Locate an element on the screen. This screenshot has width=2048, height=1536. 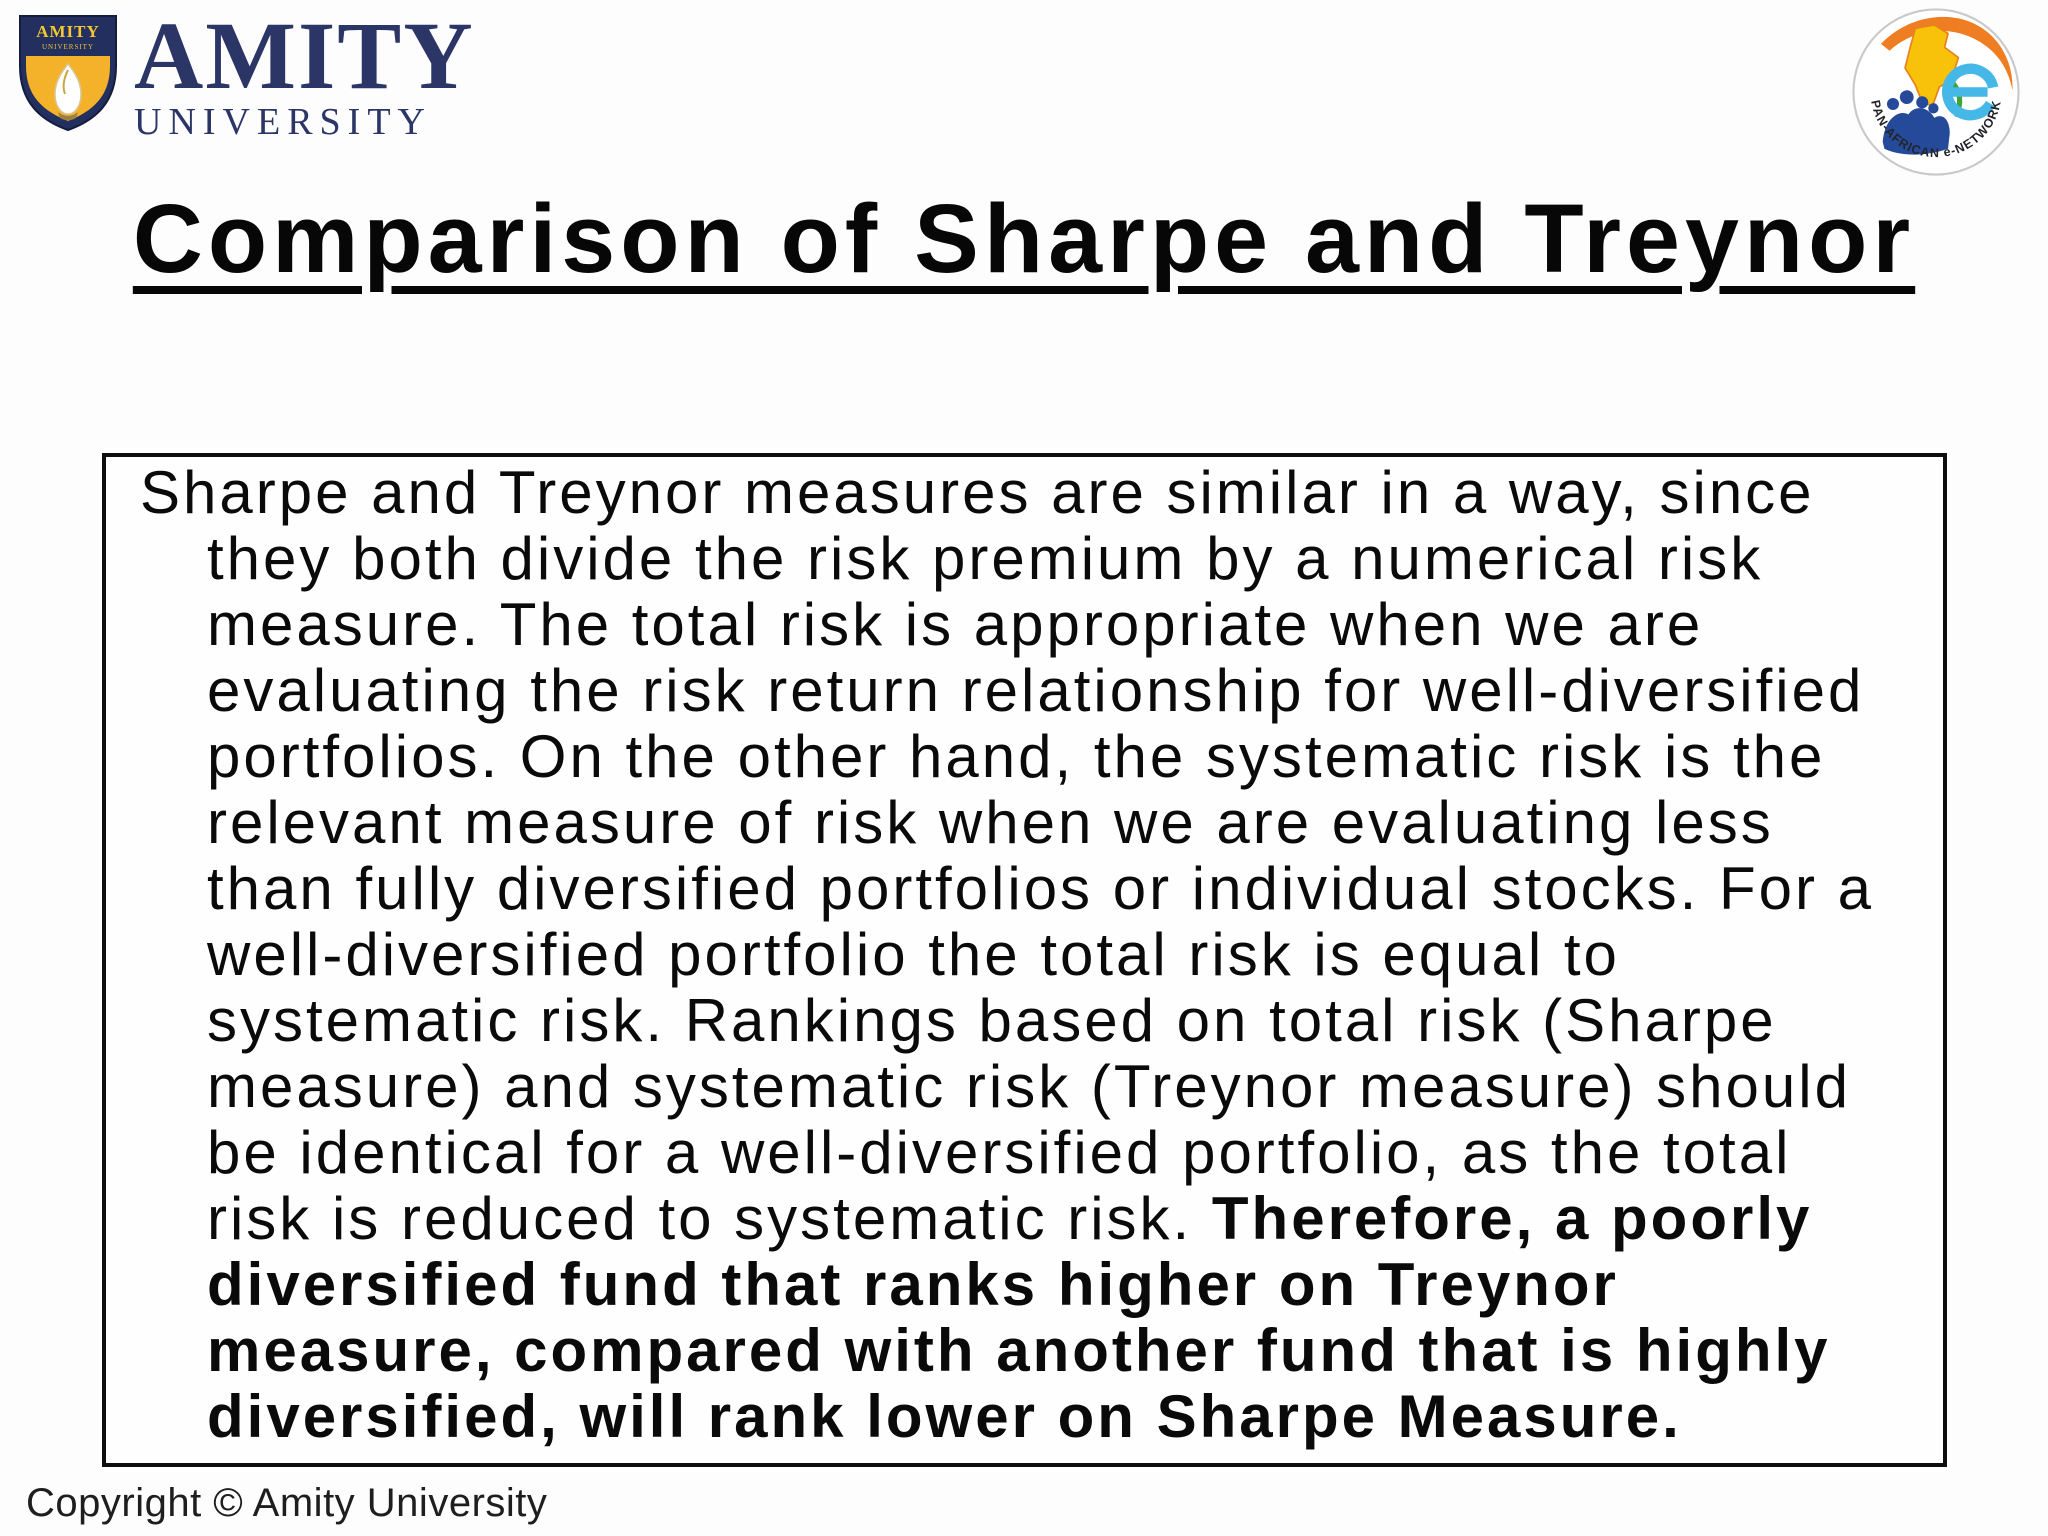
amity-university-logo: AMITY UNIVERSITY AMITY UNIVERSITY is located at coordinates (245, 72).